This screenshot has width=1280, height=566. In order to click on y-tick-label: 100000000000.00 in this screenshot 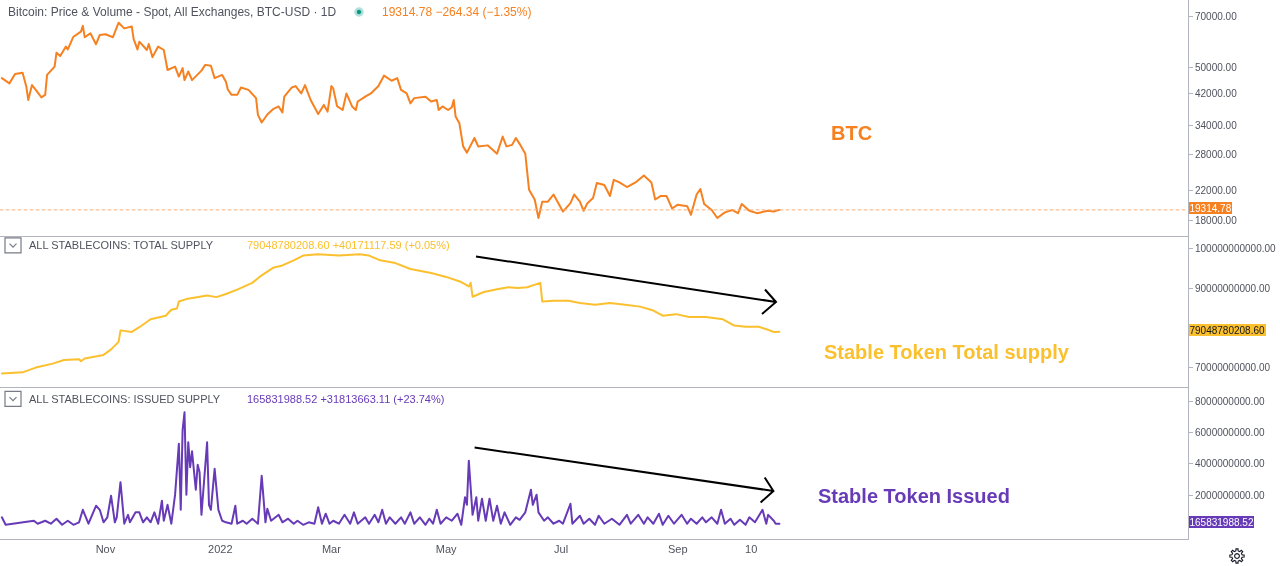, I will do `click(1236, 249)`.